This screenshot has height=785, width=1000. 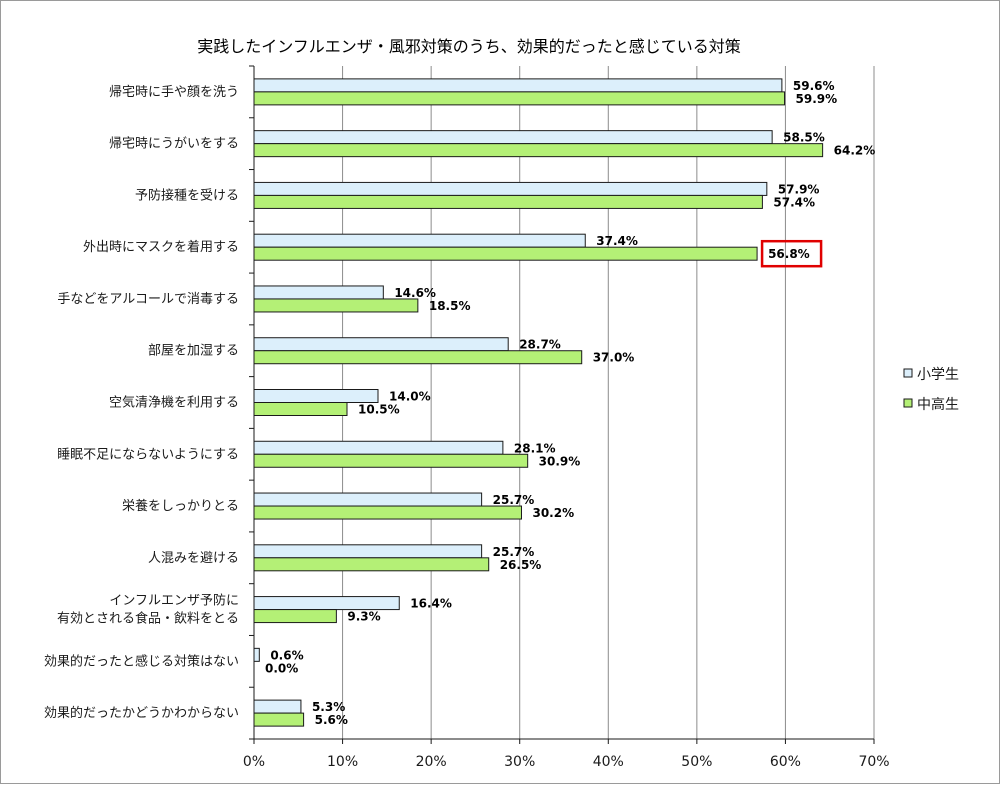 What do you see at coordinates (804, 138) in the screenshot?
I see `data-label: 58.5%` at bounding box center [804, 138].